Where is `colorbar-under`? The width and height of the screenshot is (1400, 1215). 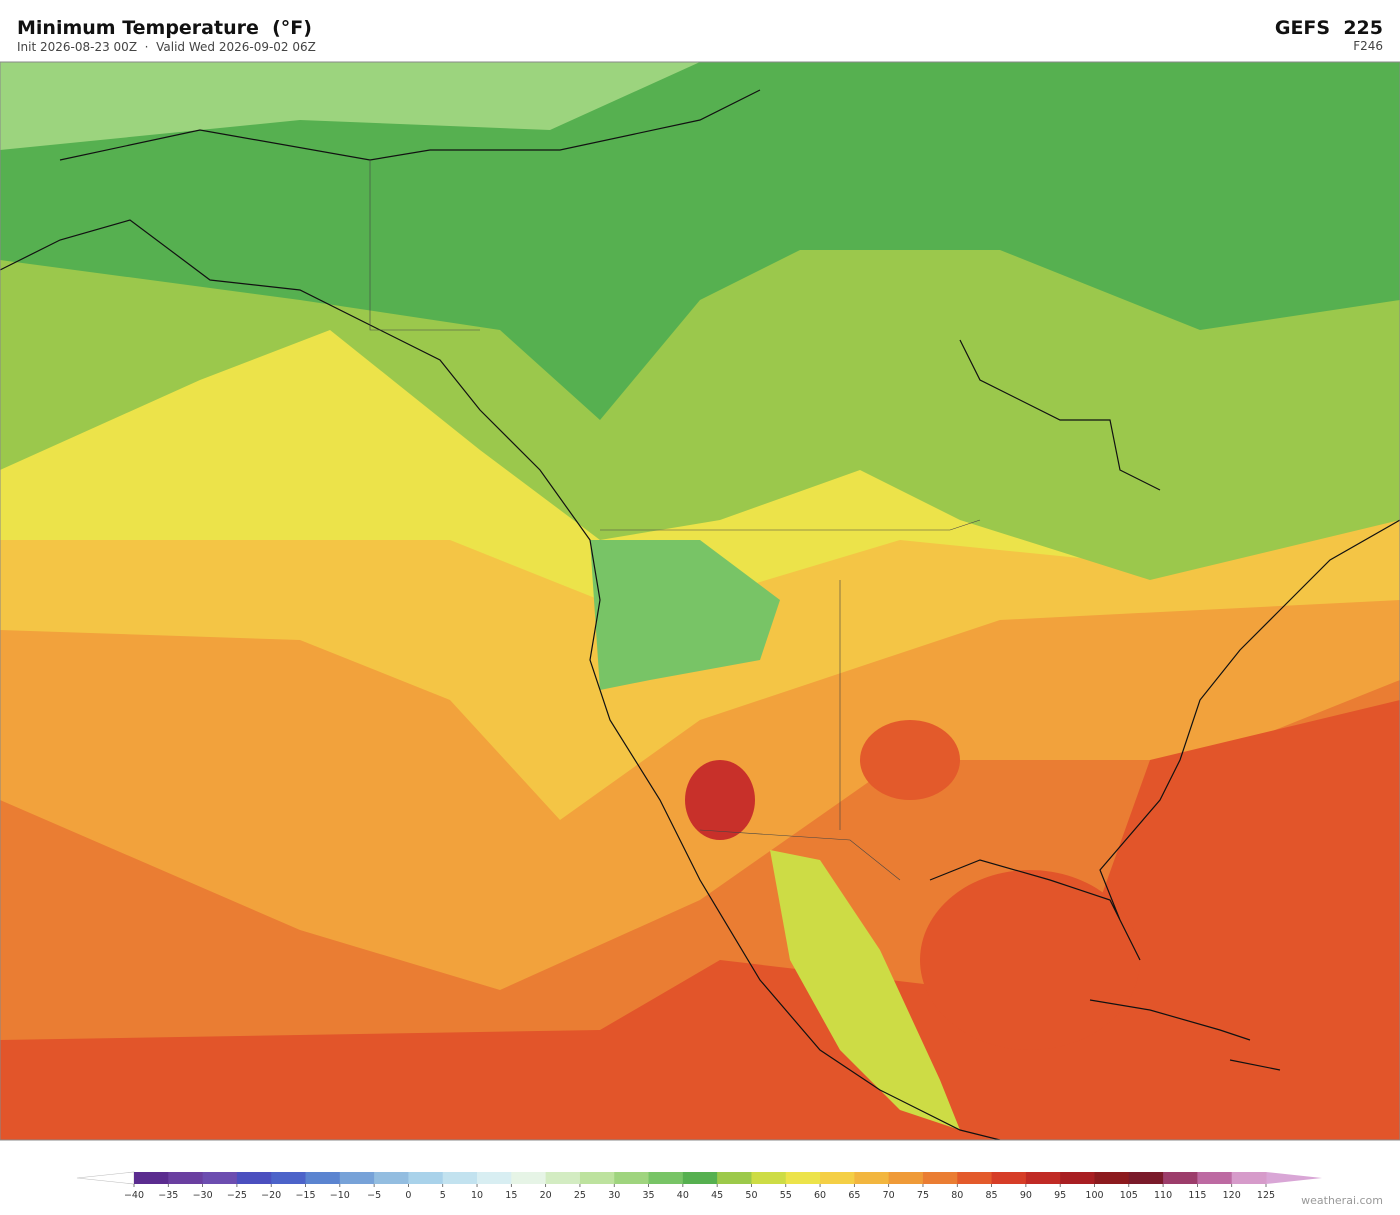 colorbar-under is located at coordinates (105, 1178).